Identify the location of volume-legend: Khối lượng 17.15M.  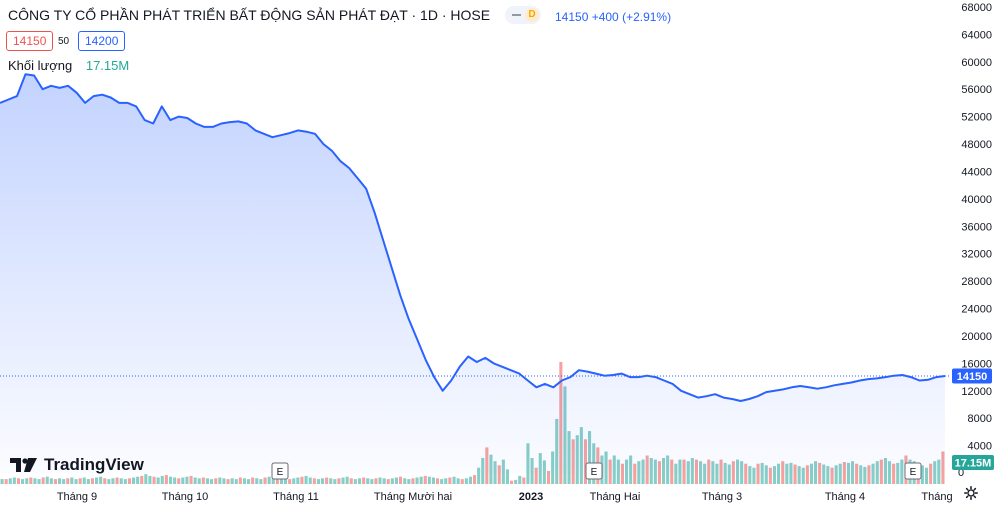
(68, 65).